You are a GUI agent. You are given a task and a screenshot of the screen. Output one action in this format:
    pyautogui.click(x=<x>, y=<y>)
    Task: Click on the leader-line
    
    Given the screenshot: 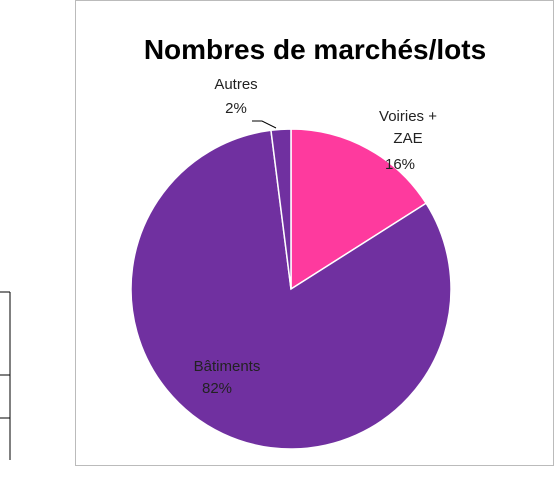 What is the action you would take?
    pyautogui.click(x=264, y=124)
    